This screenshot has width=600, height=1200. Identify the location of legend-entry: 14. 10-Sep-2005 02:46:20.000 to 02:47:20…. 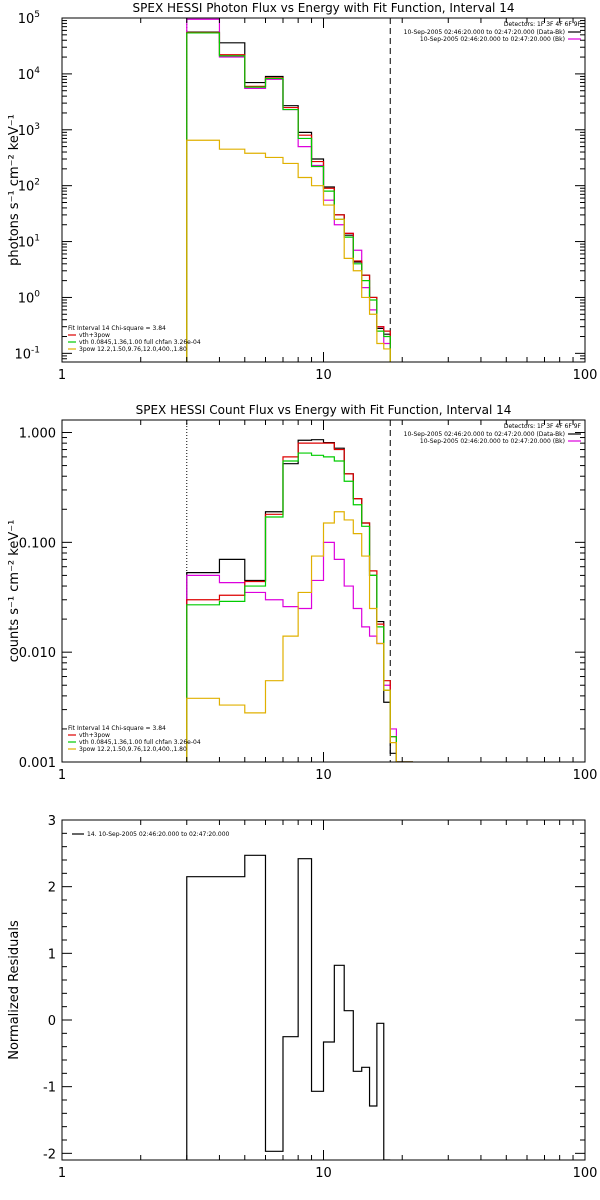
(158, 834).